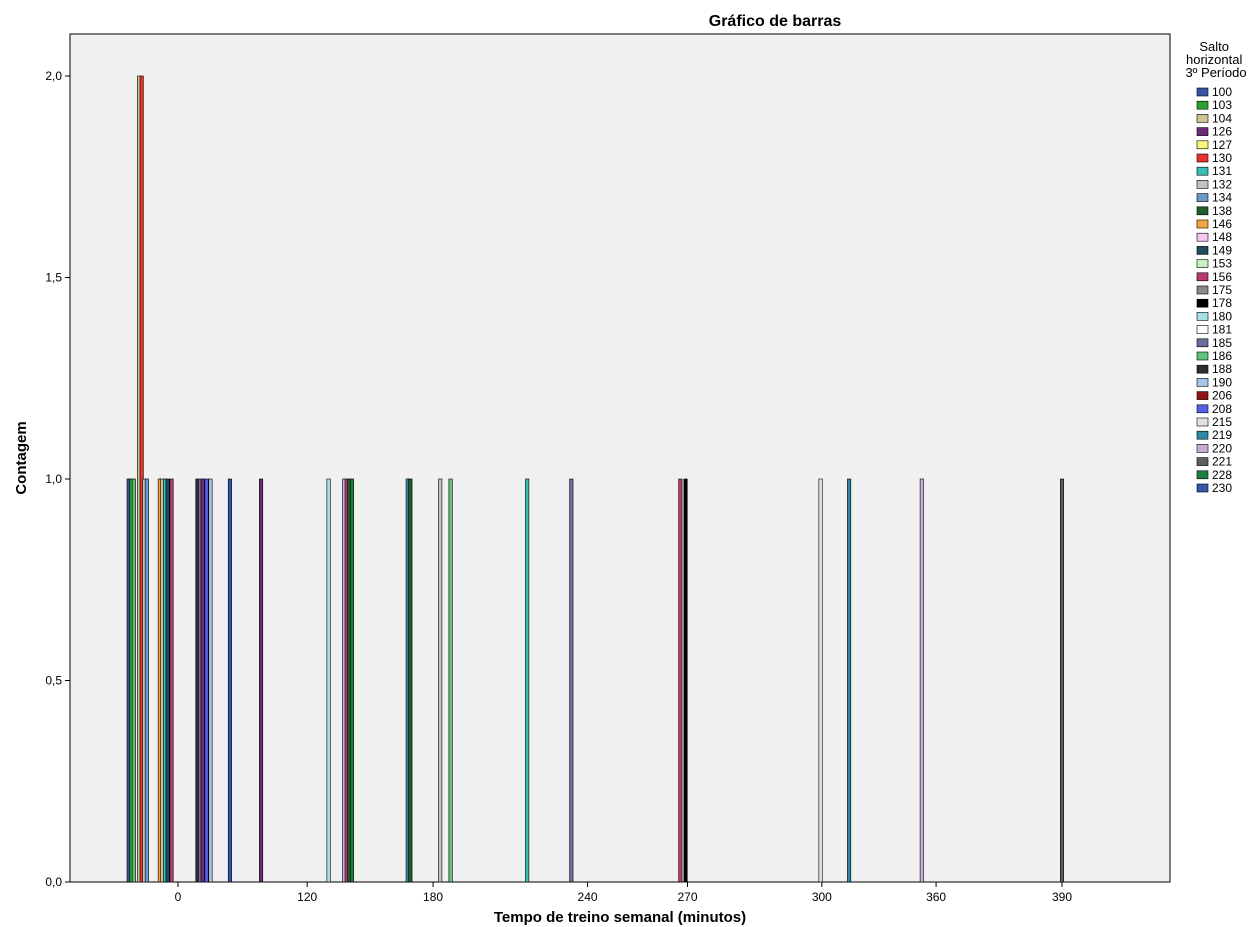  What do you see at coordinates (1222, 250) in the screenshot?
I see `legend-label: 149` at bounding box center [1222, 250].